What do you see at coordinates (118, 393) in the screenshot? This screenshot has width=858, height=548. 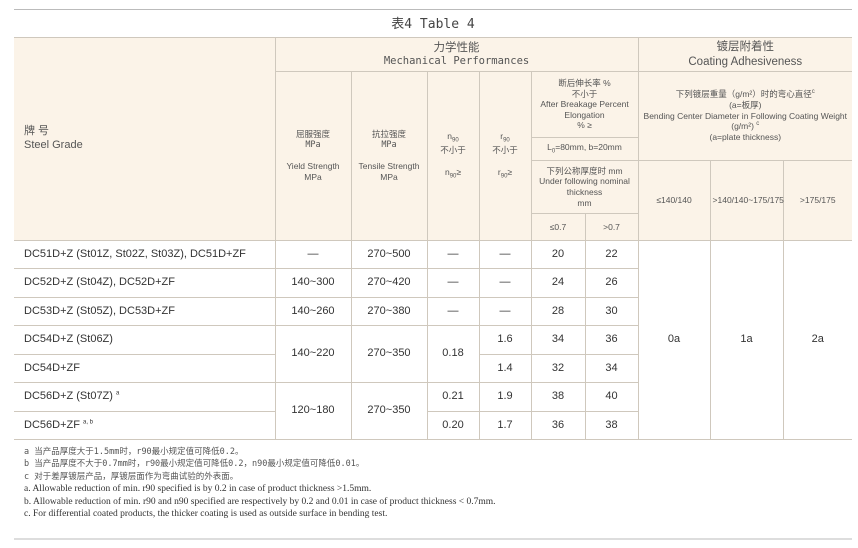 I see `footnote-ref: a` at bounding box center [118, 393].